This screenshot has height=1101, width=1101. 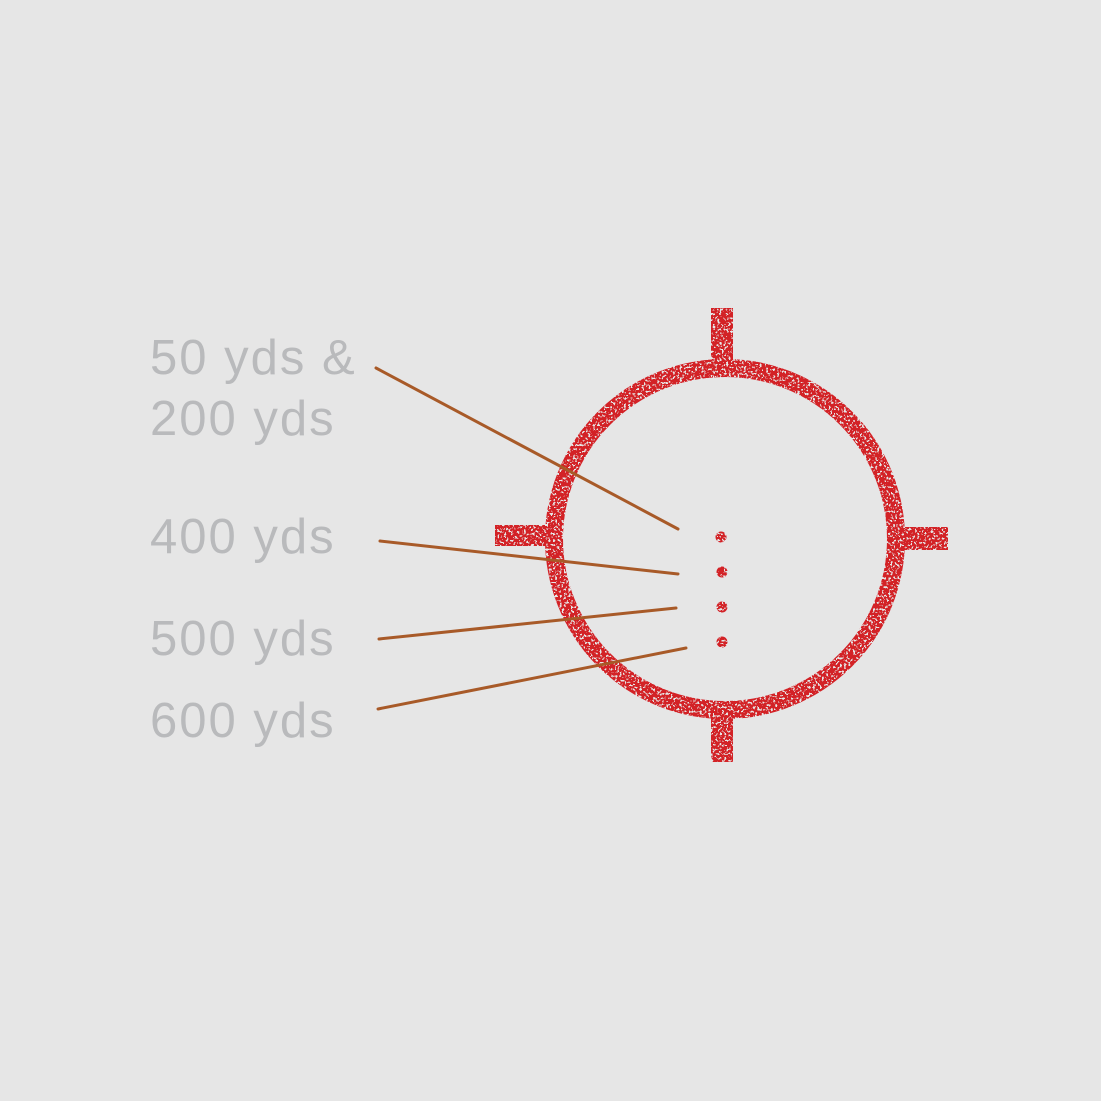 I want to click on label-500yds: 500 yds, so click(x=243, y=639).